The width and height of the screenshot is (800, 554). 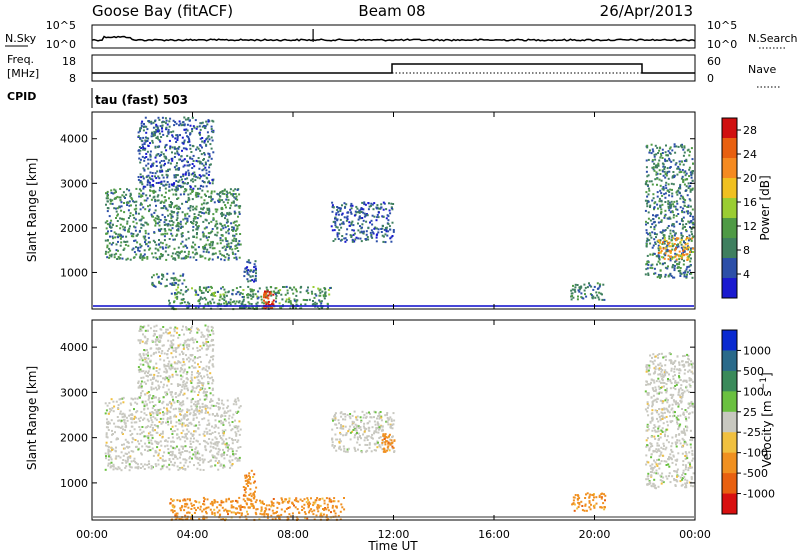 I want to click on freq-label: Freq., so click(x=20, y=59).